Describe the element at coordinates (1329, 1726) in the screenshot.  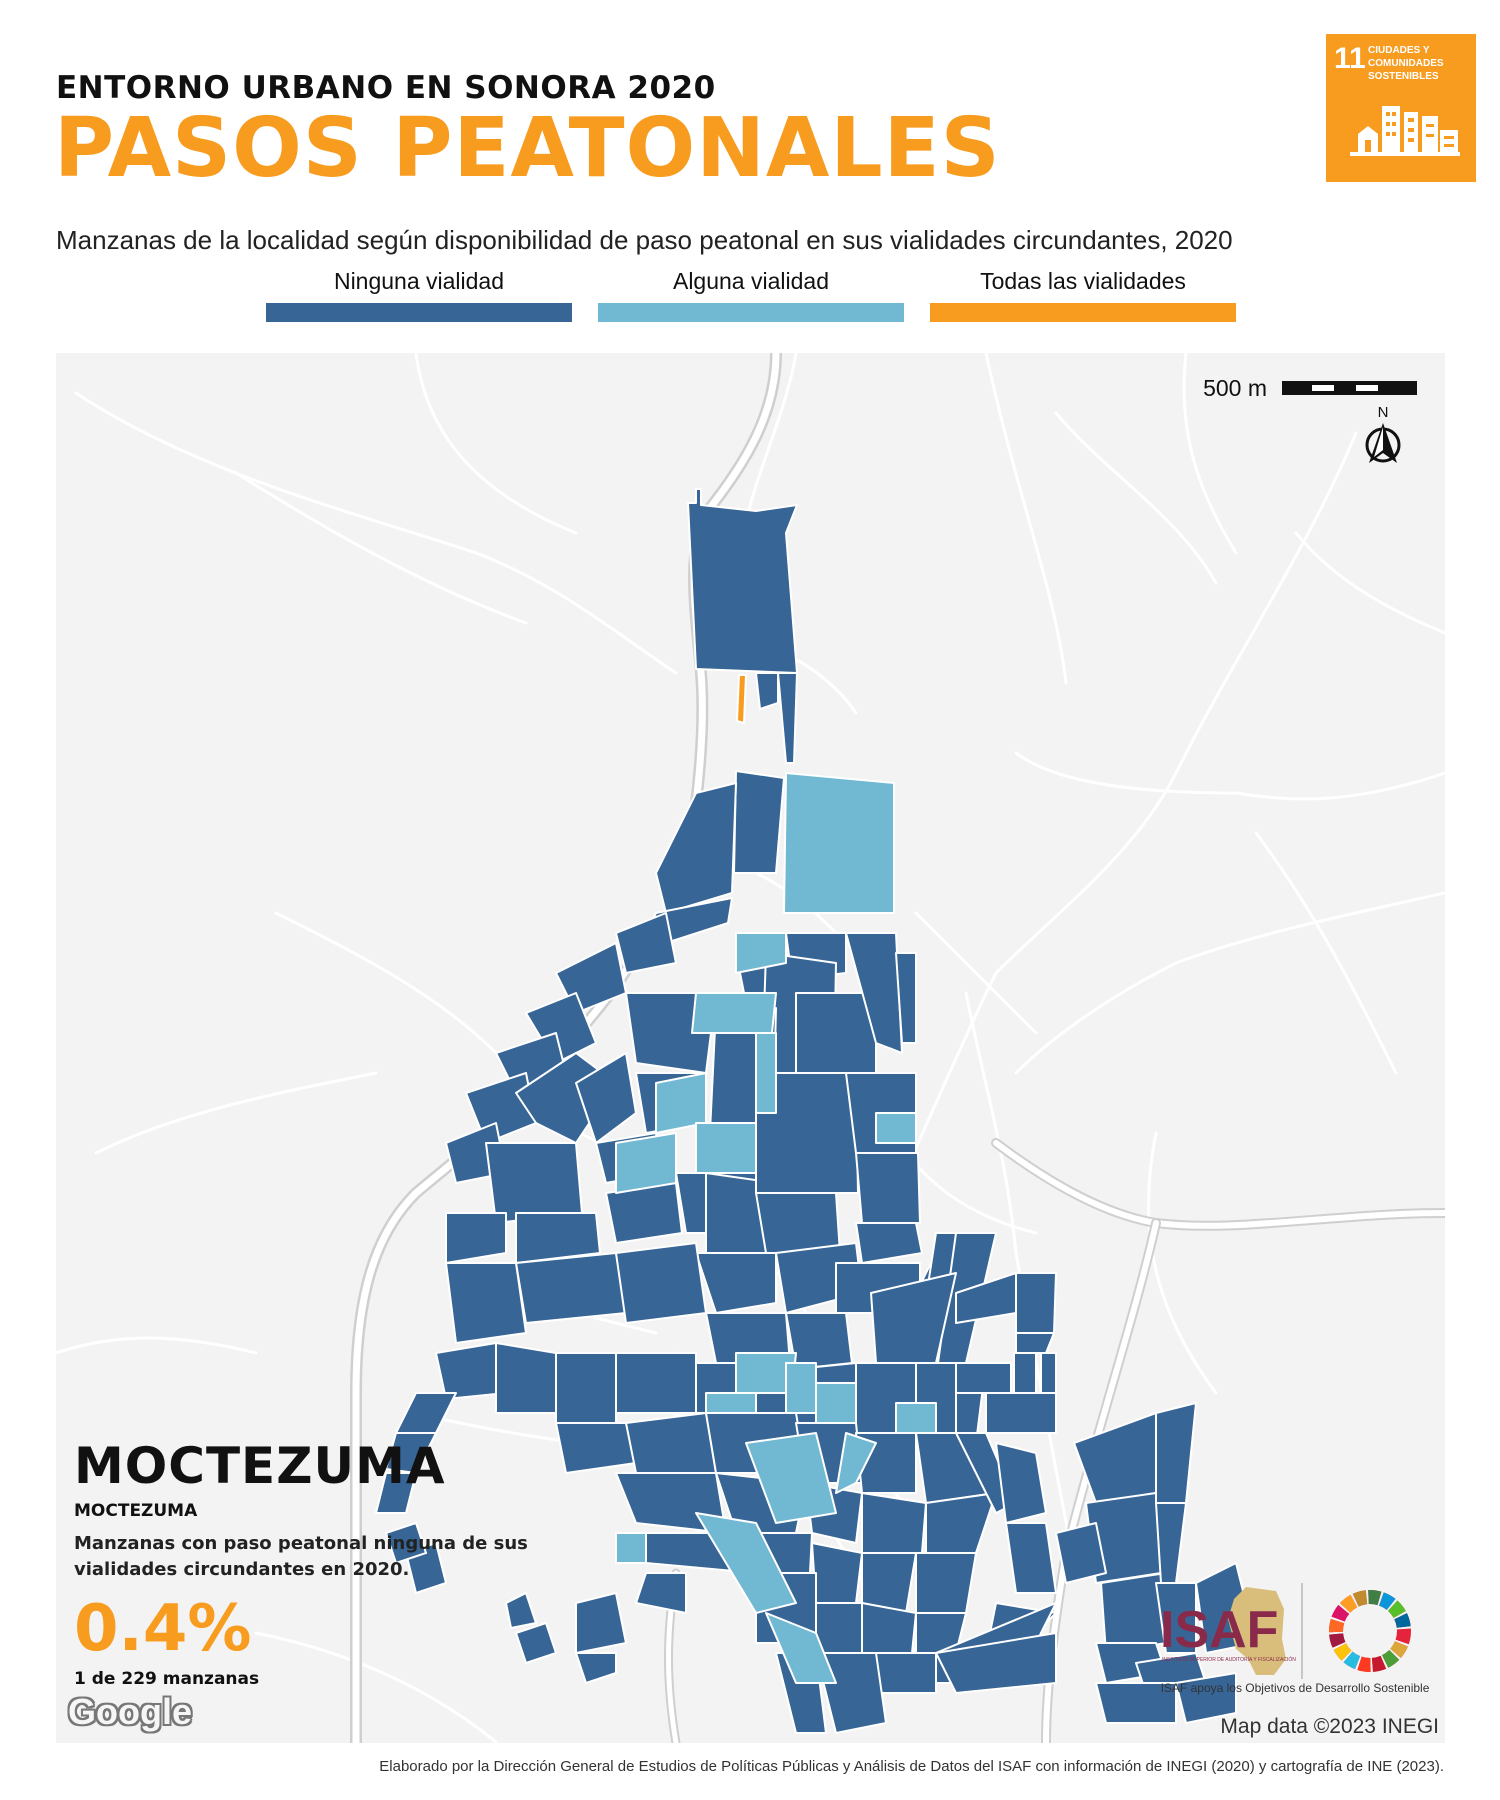
I see `map-attribution: Map data ©2023 INEGI` at that location.